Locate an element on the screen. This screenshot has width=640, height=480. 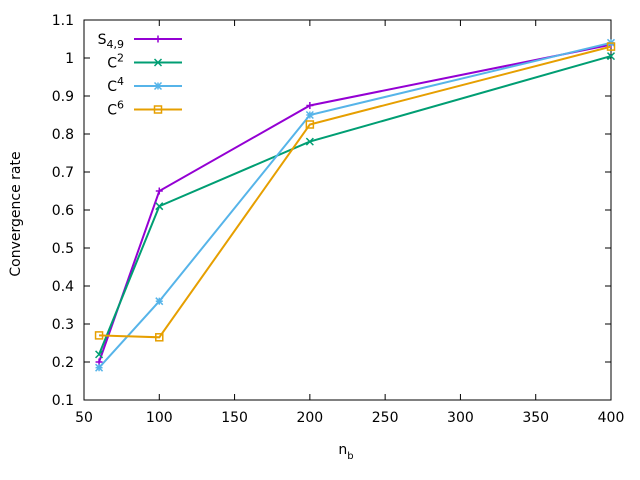
y-tick-label: 0.9 is located at coordinates (63, 97).